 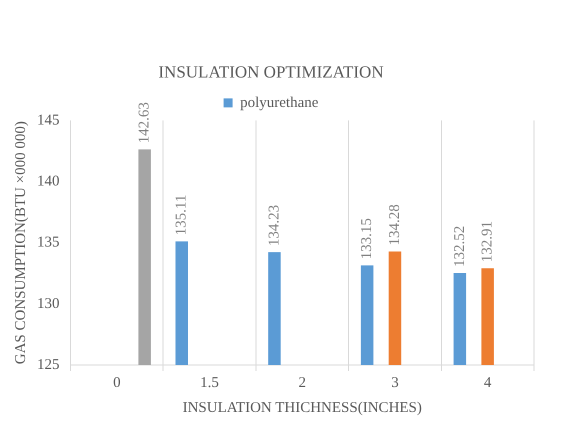 I want to click on y-tick-label: 145, so click(x=48, y=120).